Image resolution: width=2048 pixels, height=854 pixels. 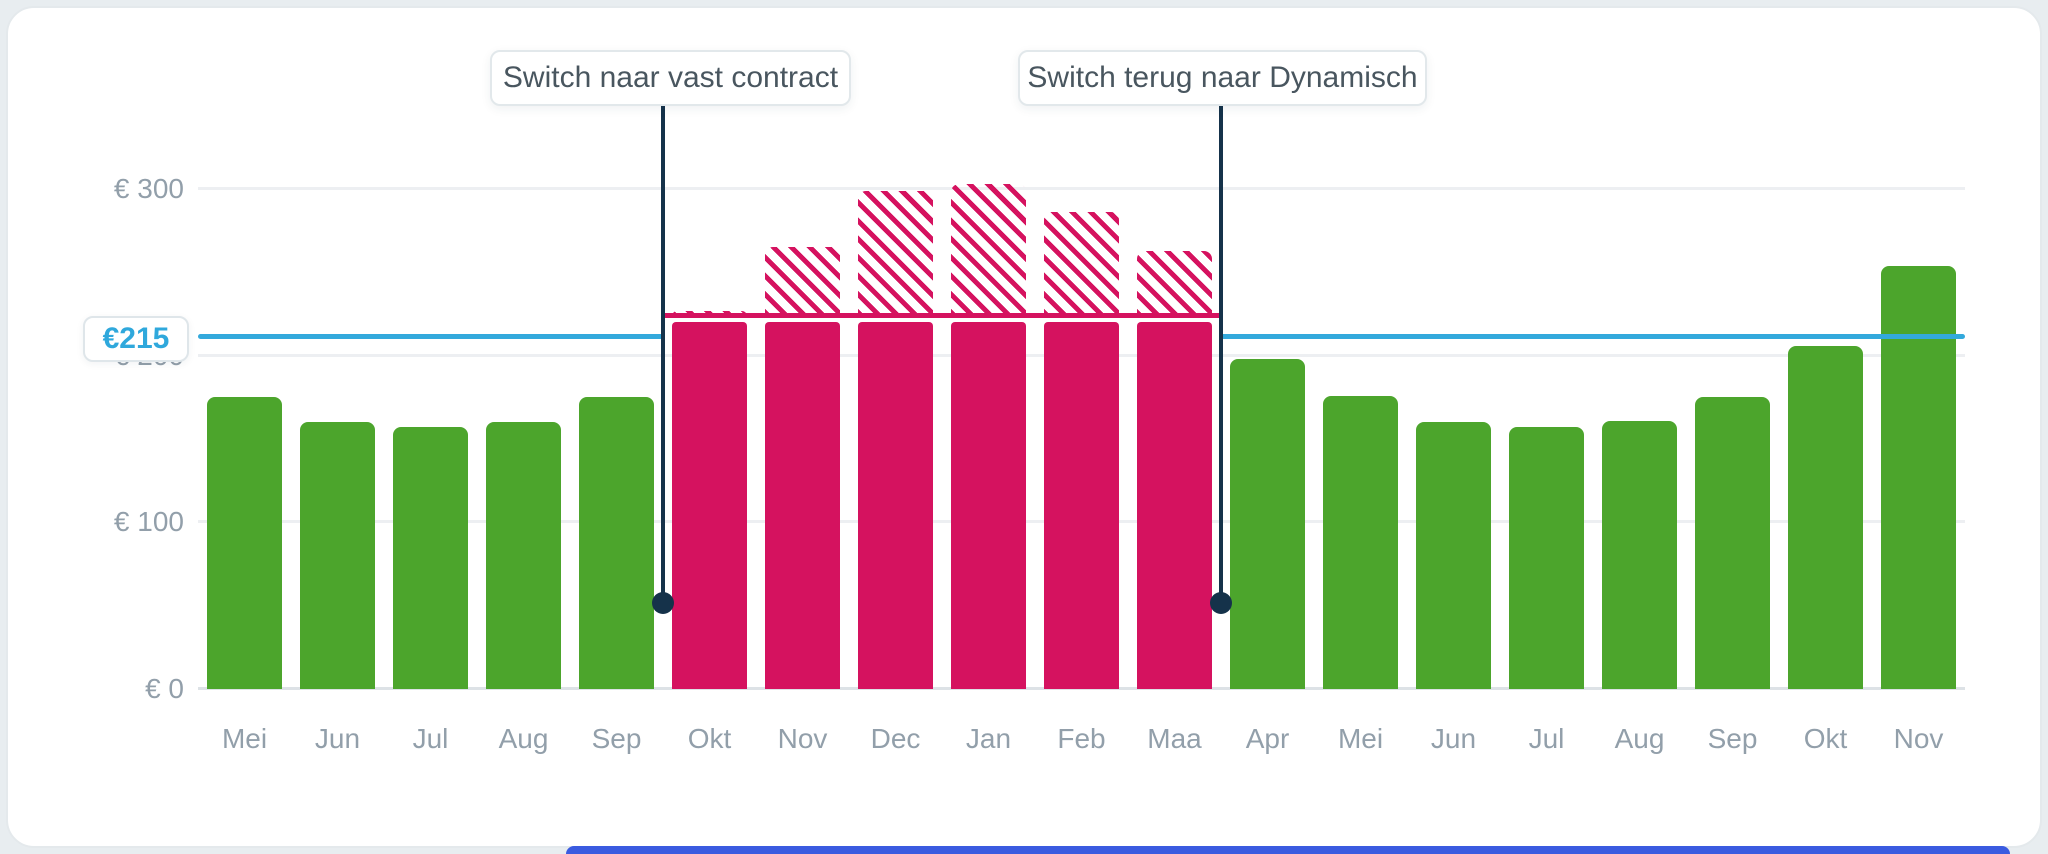 What do you see at coordinates (942, 315) in the screenshot?
I see `vast-contract-level-line` at bounding box center [942, 315].